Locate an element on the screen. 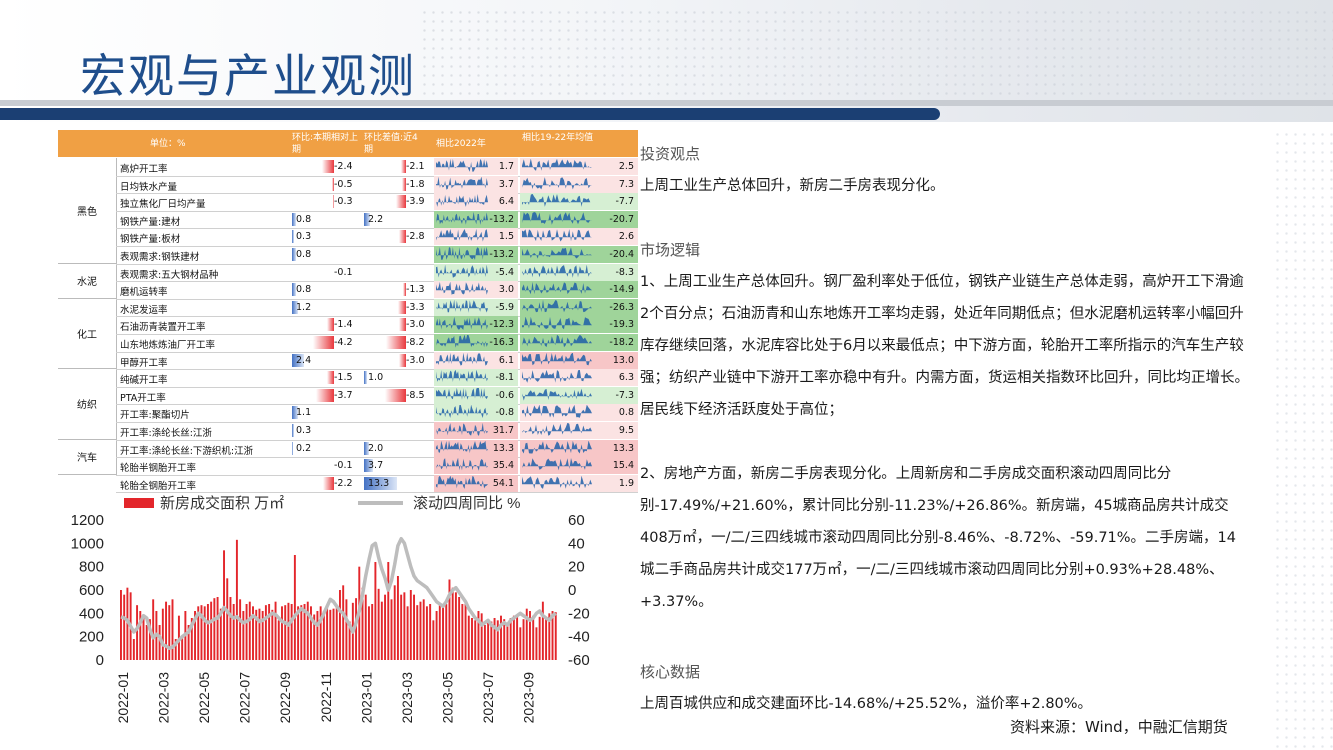 This screenshot has height=750, width=1333. y-right-tick: 40 is located at coordinates (576, 543).